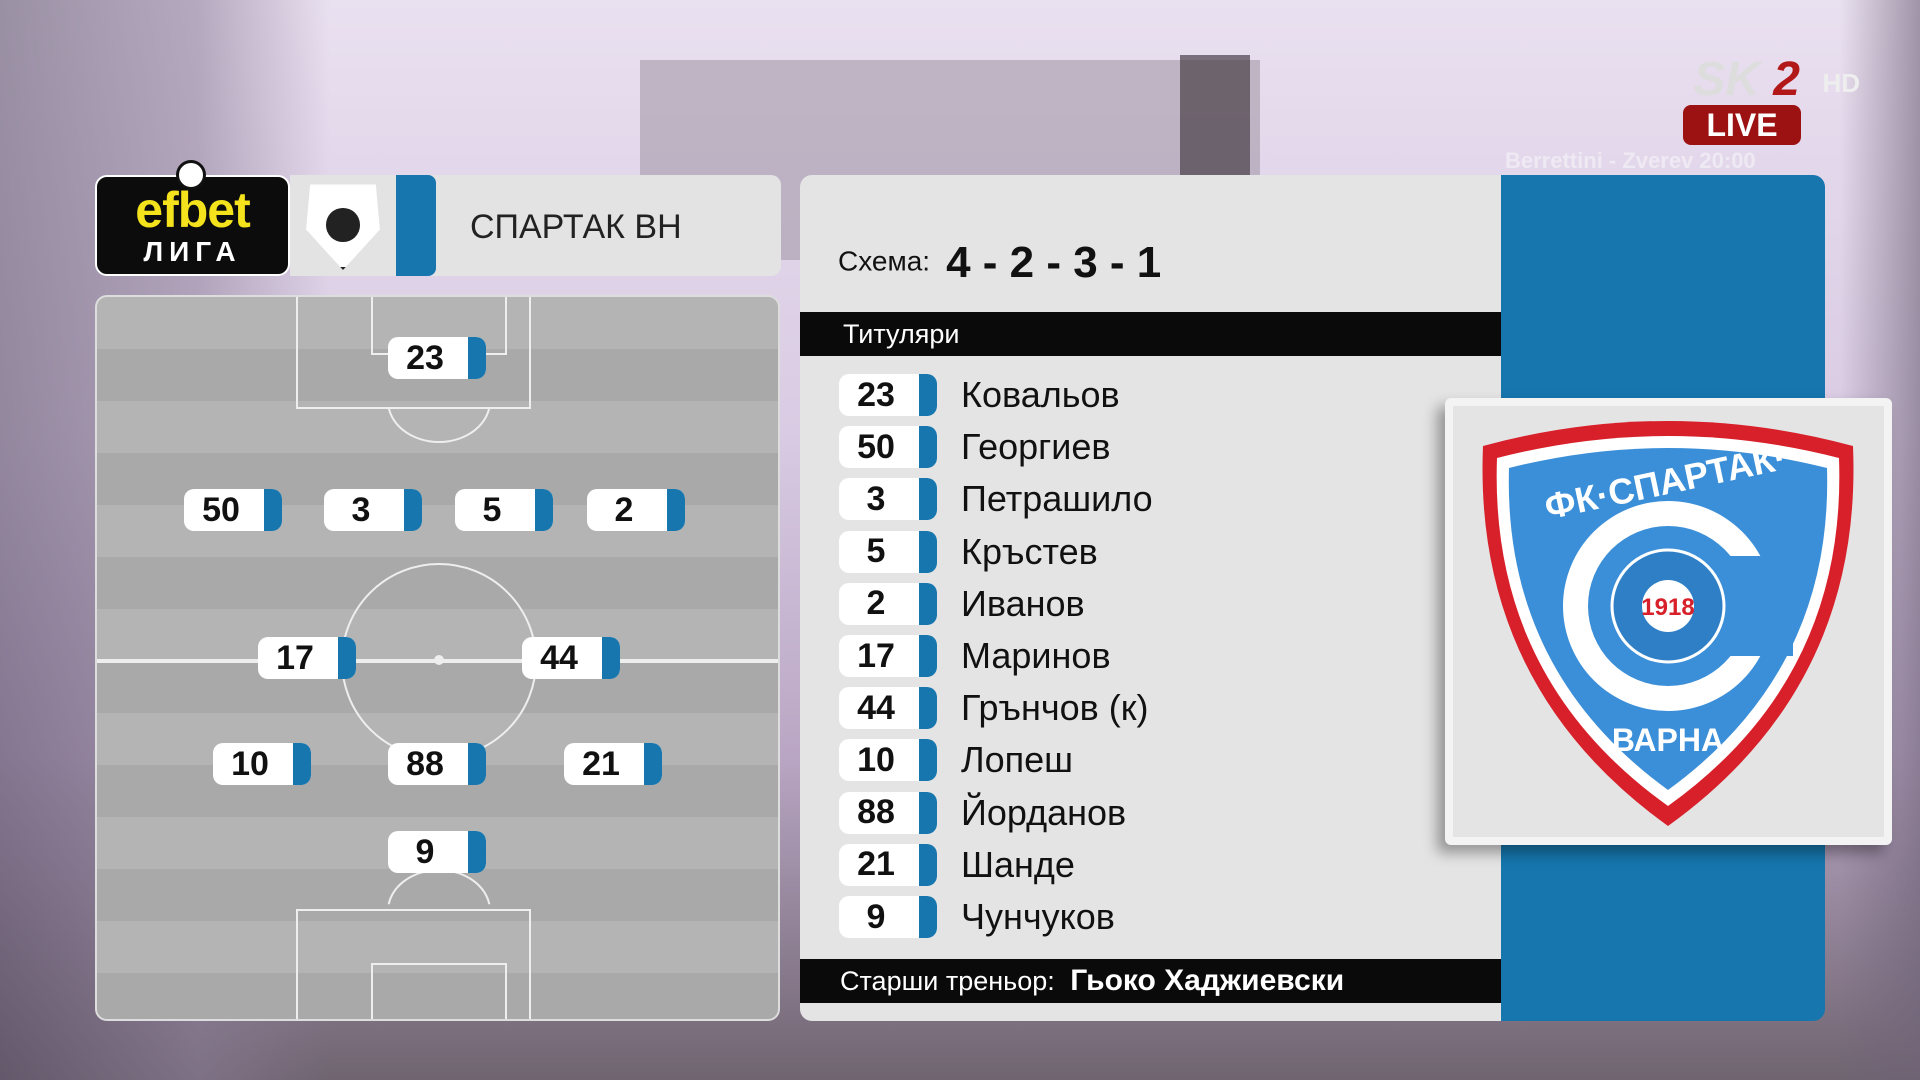  What do you see at coordinates (1841, 83) in the screenshot?
I see `hd-badge: HD` at bounding box center [1841, 83].